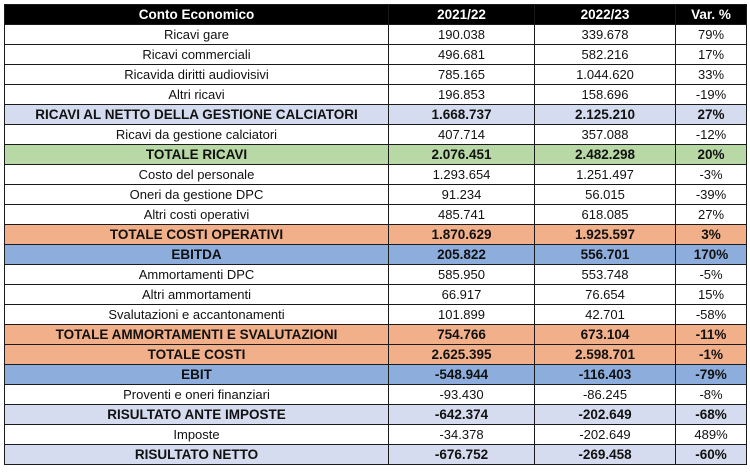  I want to click on row-label: RISULTATO NETTO, so click(196, 454).